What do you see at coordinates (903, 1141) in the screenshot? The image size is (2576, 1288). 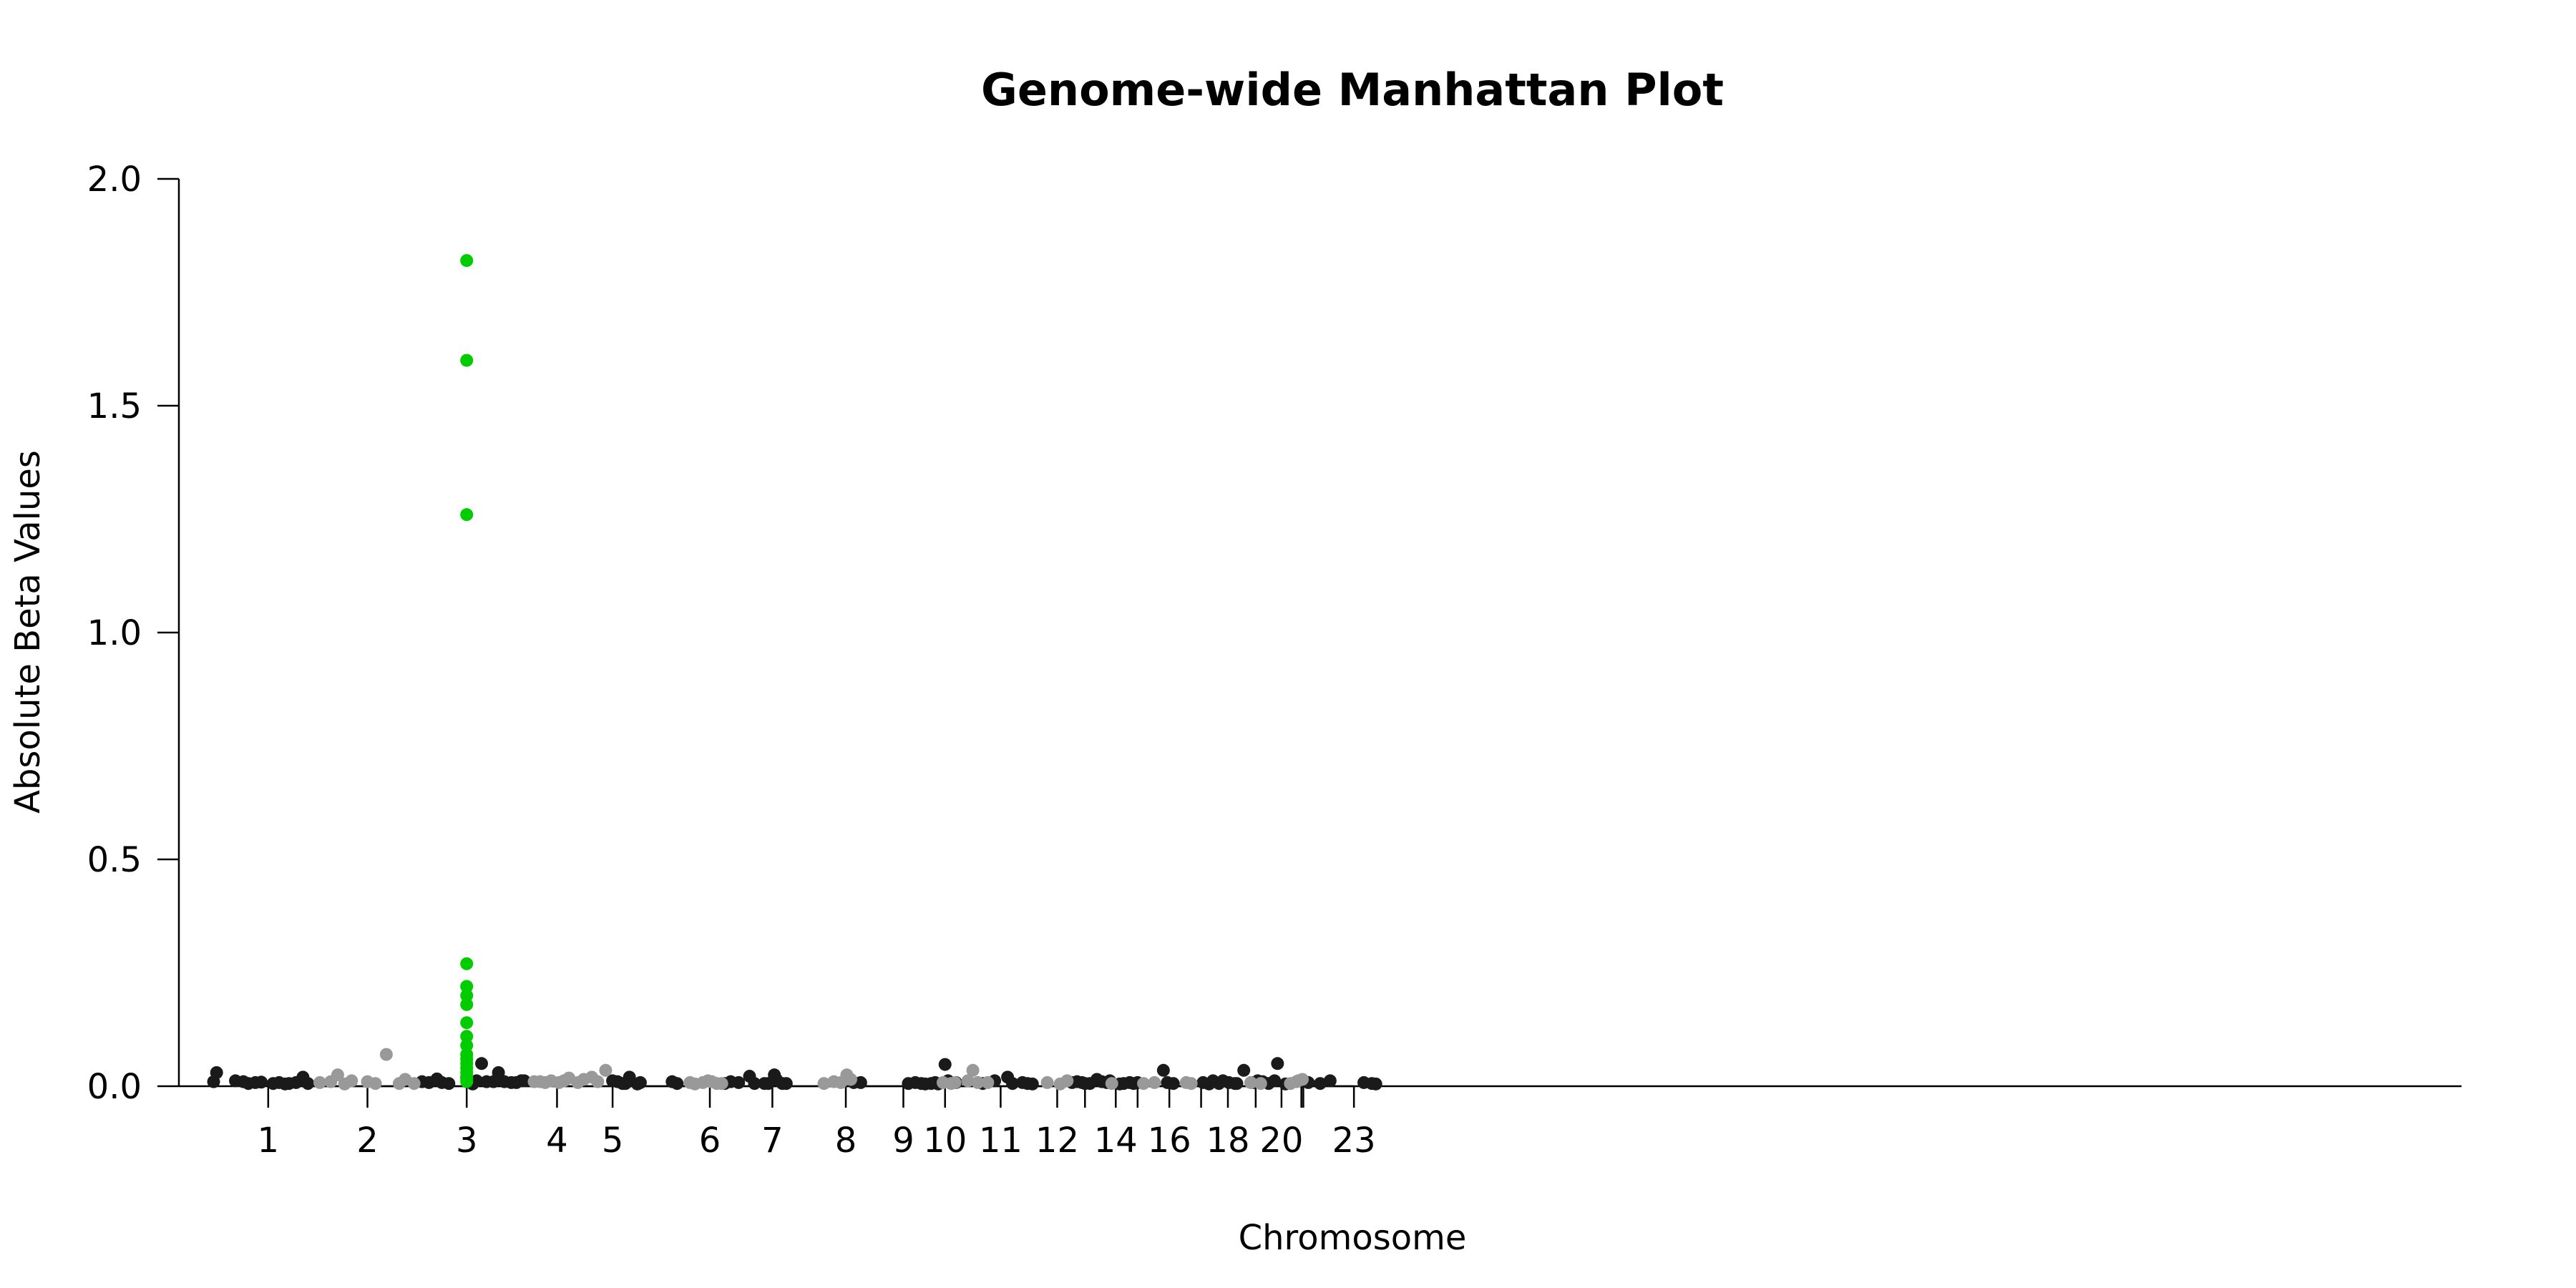 I see `x-tick-label: 9` at bounding box center [903, 1141].